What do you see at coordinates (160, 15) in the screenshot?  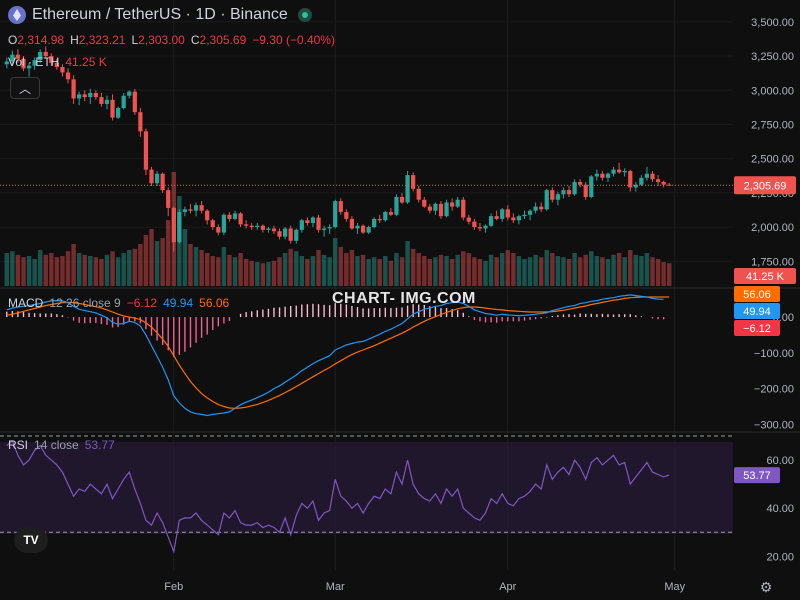 I see `symbol-legend: Ethereum / TetherUS · 1D · Binance` at bounding box center [160, 15].